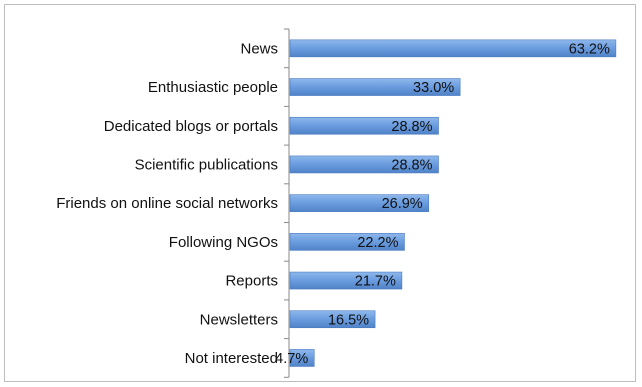 This screenshot has width=642, height=387. I want to click on value-label-scientific-publications: 28.8%, so click(411, 165).